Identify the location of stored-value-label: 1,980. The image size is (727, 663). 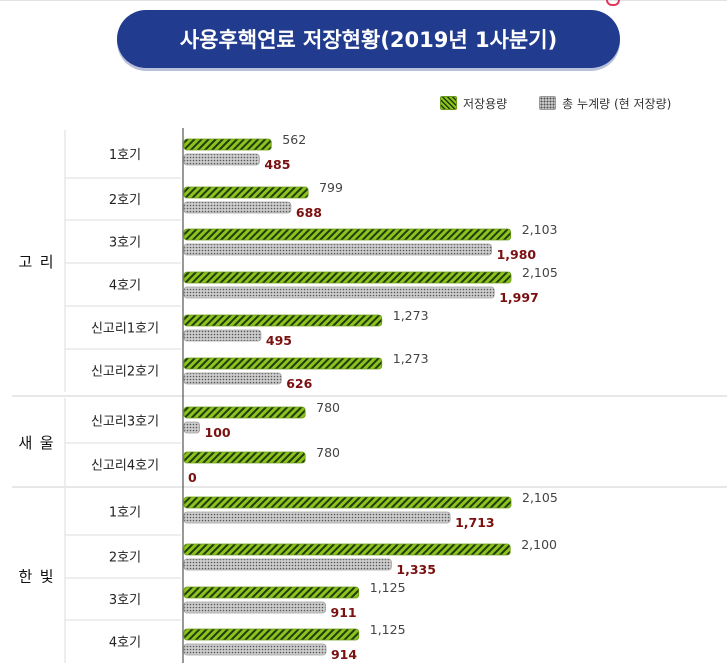
(517, 254).